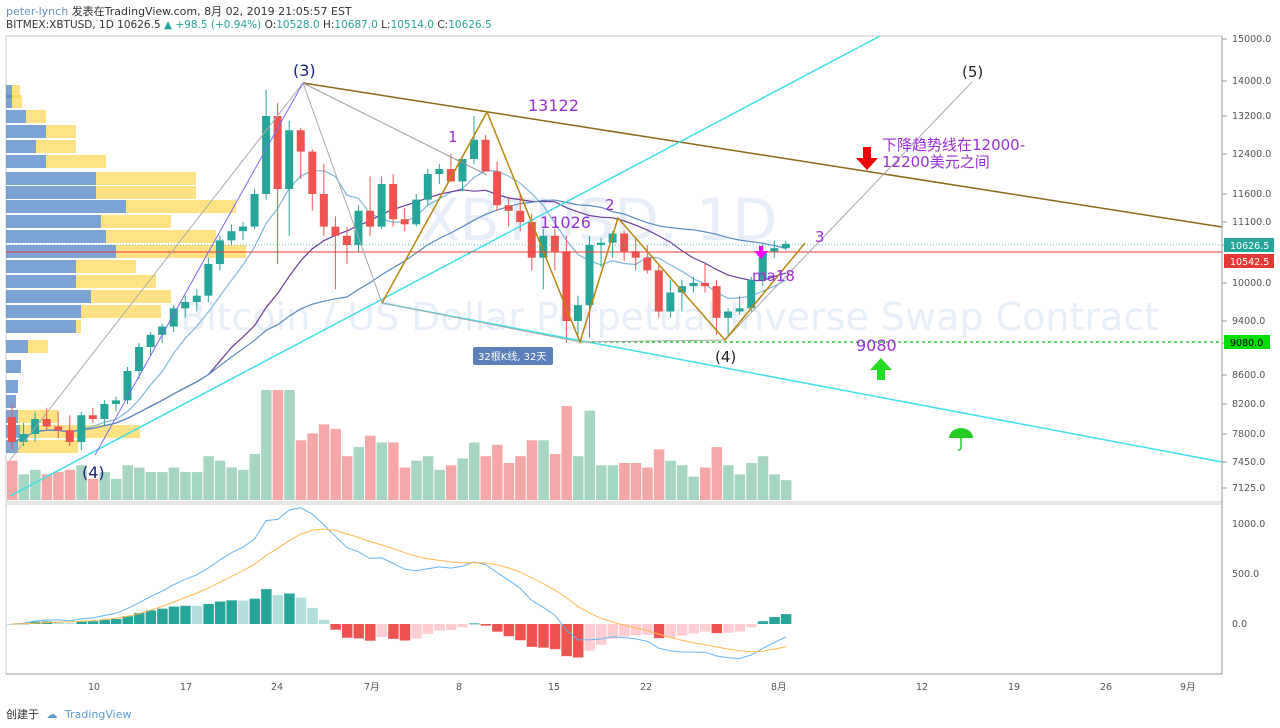 Image resolution: width=1280 pixels, height=728 pixels. Describe the element at coordinates (98, 714) in the screenshot. I see `tradingview-brand: TradingView` at that location.